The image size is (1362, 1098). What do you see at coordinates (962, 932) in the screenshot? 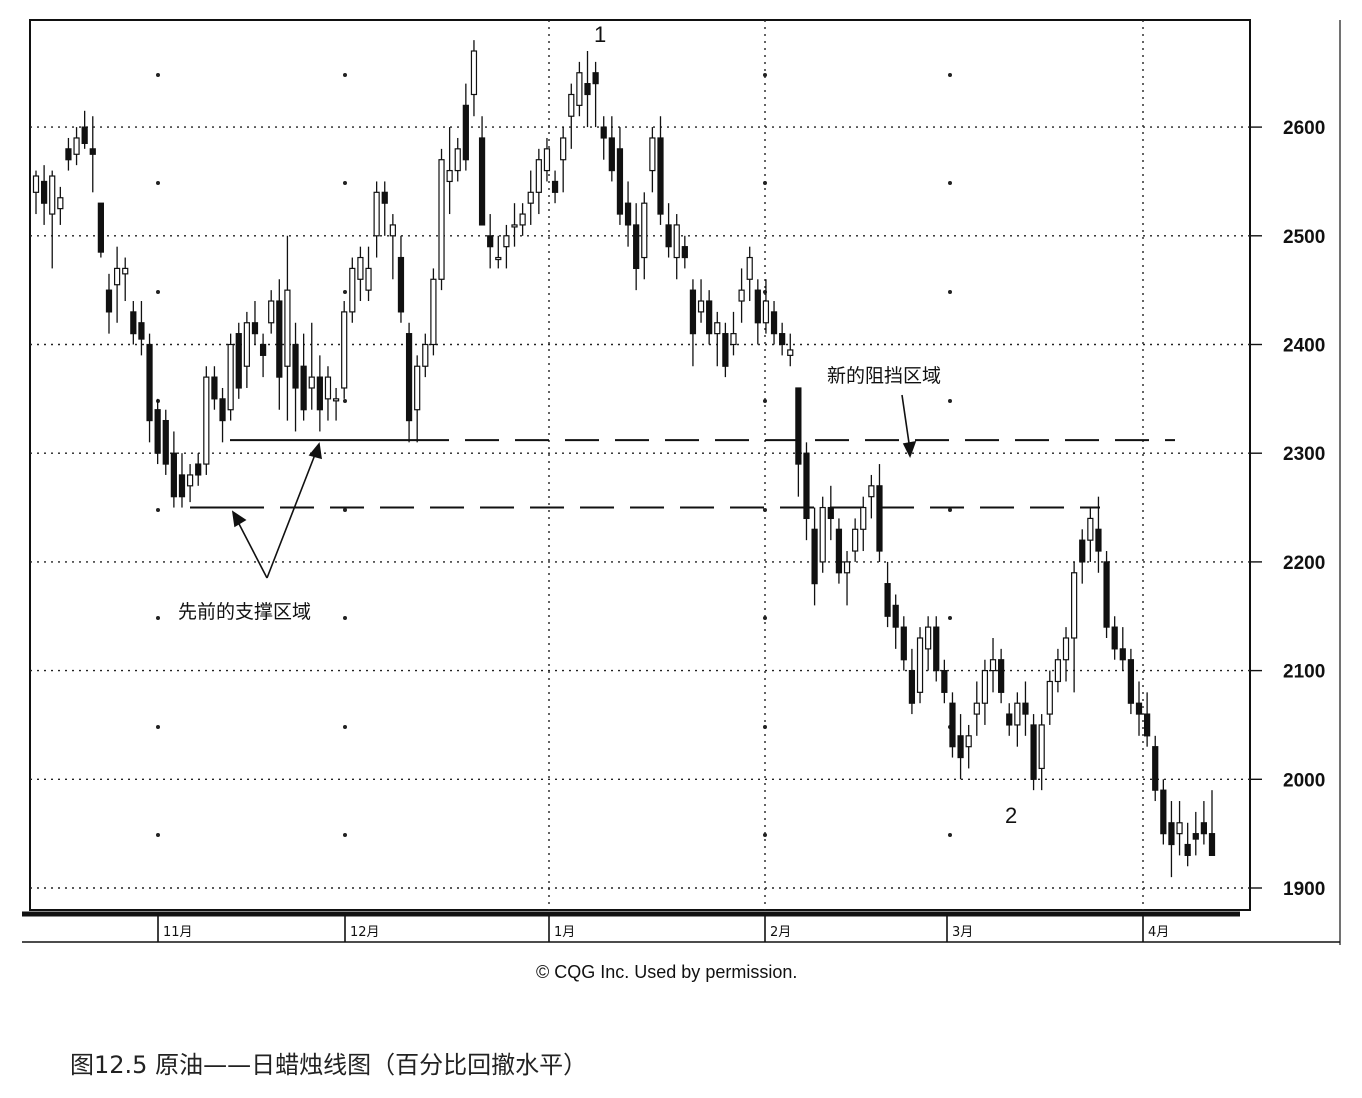
I see `x-tick-label: 3月` at bounding box center [962, 932].